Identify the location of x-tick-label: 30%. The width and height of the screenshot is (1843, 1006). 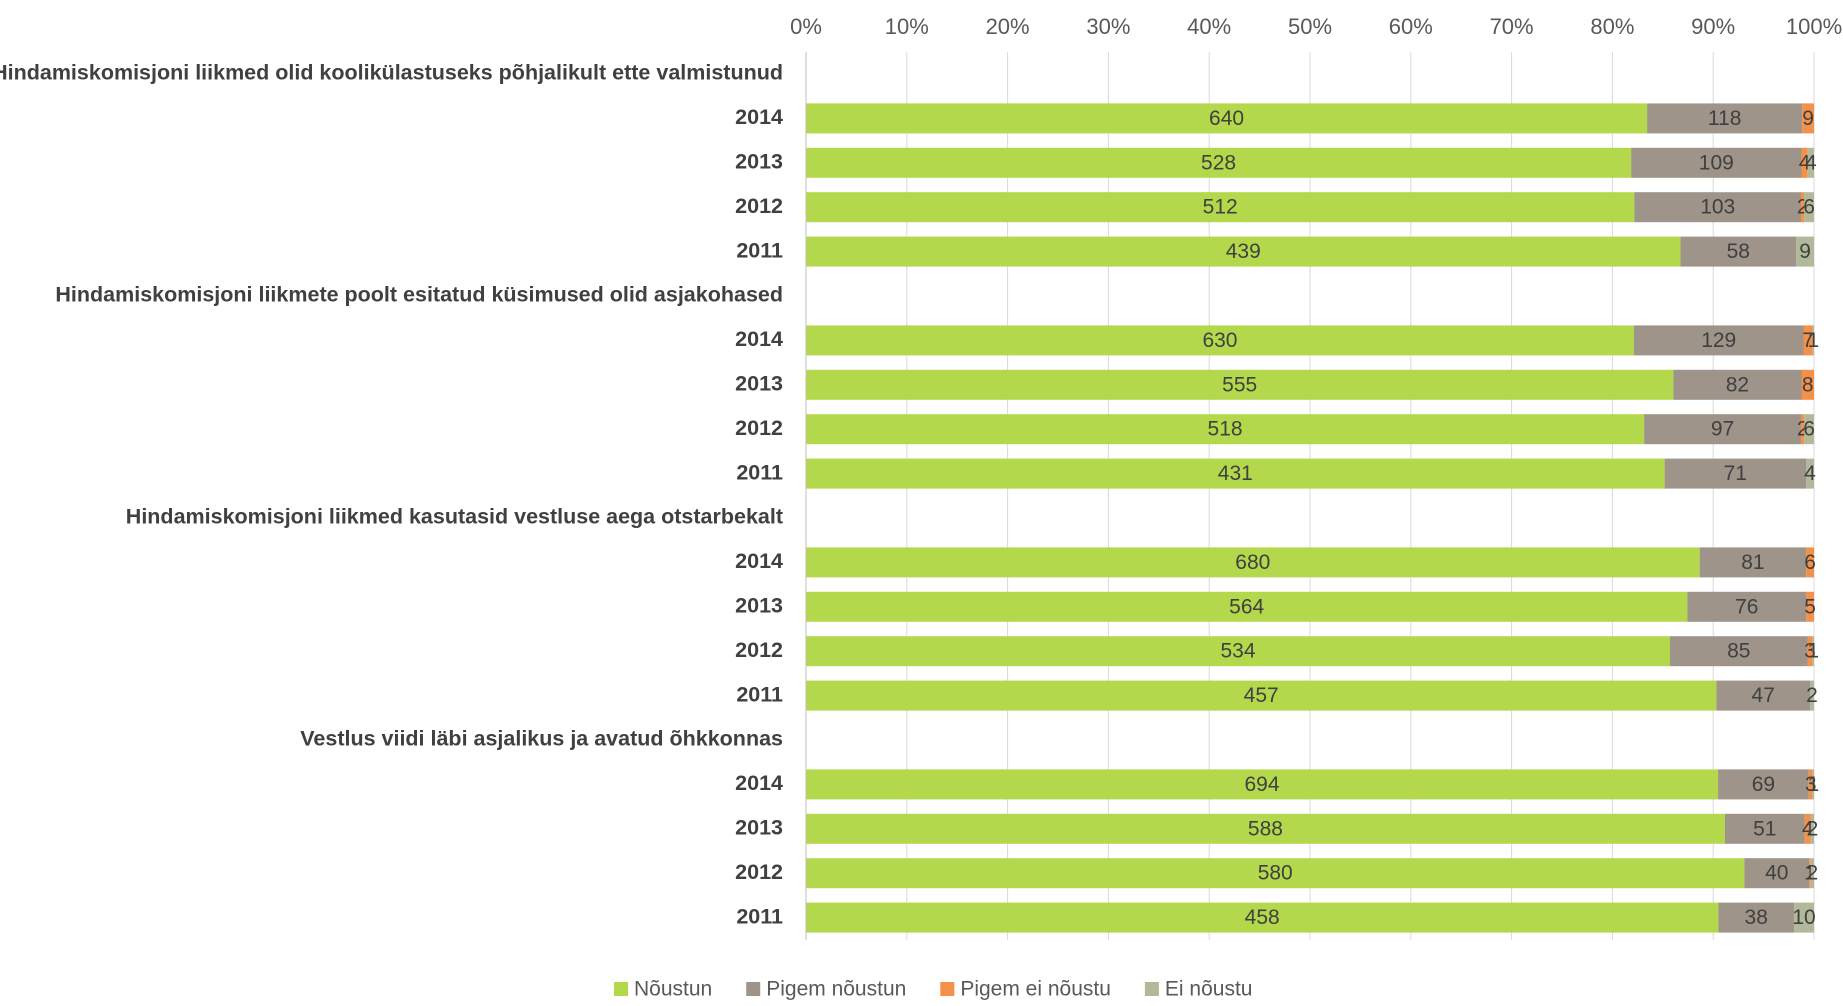
(1108, 26).